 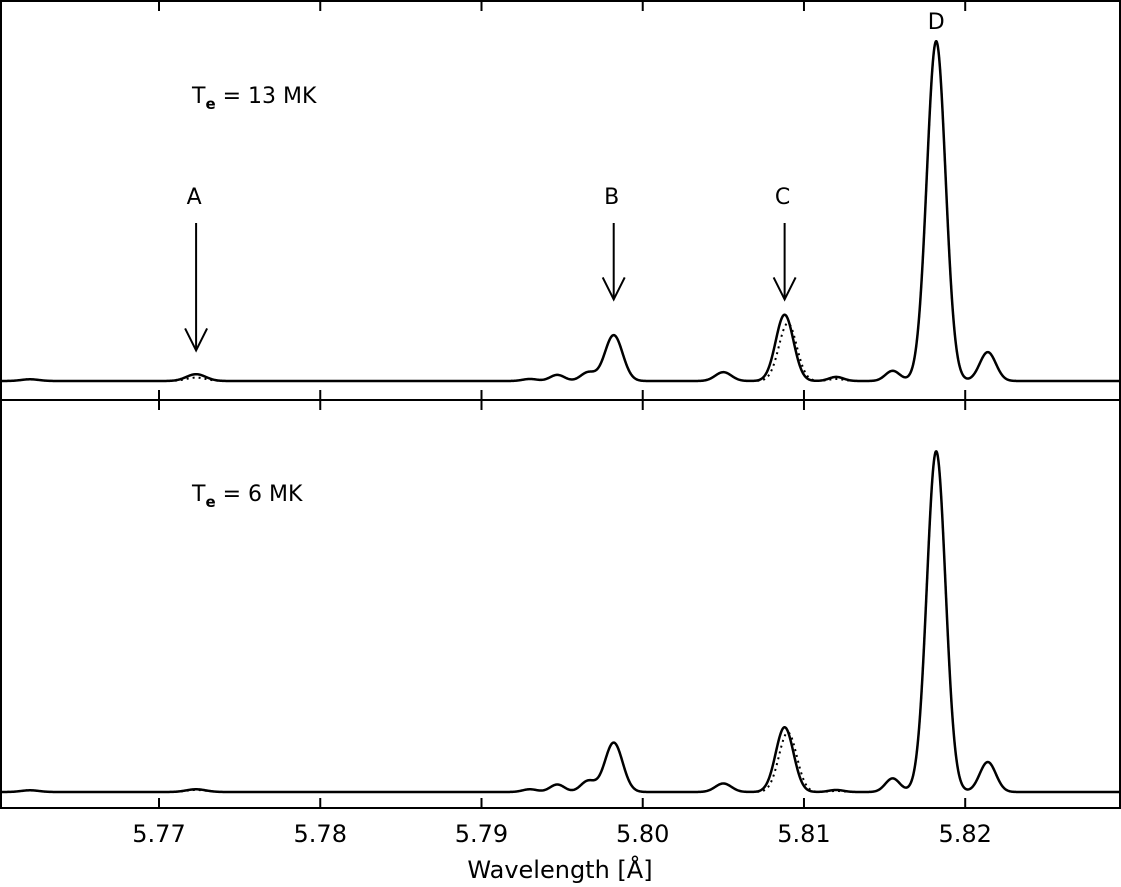 What do you see at coordinates (198, 494) in the screenshot?
I see `bottom-panel-label-t: T` at bounding box center [198, 494].